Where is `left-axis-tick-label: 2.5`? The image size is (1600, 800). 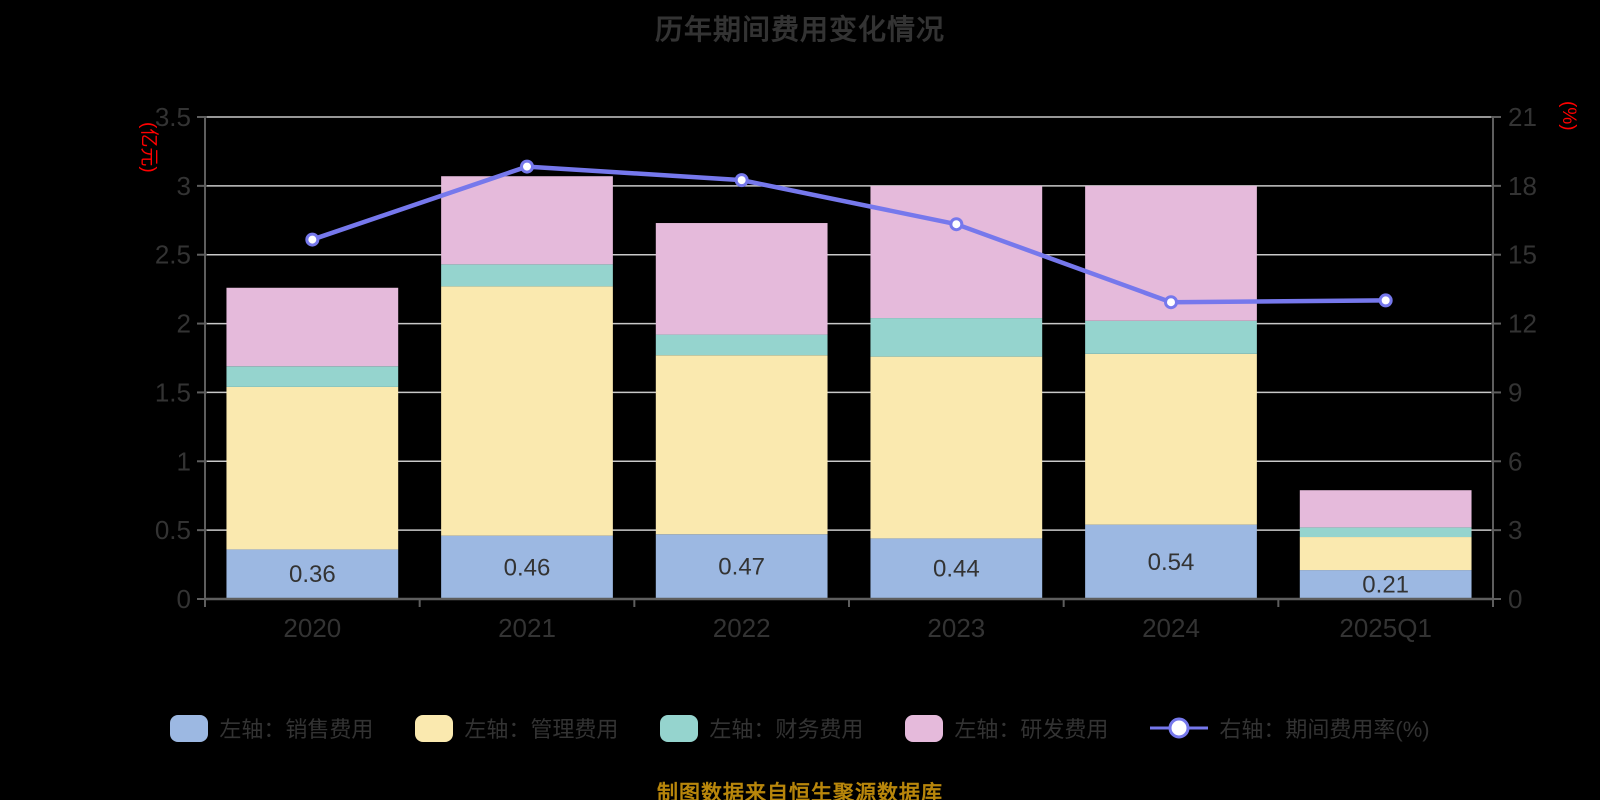
left-axis-tick-label: 2.5 is located at coordinates (173, 255).